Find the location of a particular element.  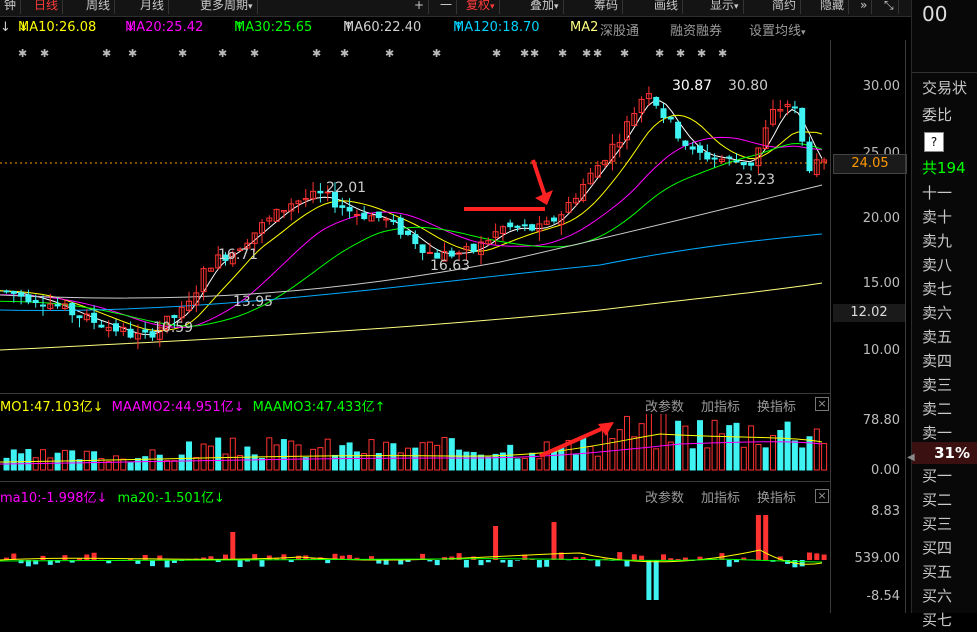

menu-rongzi: 融资融券 is located at coordinates (696, 29).